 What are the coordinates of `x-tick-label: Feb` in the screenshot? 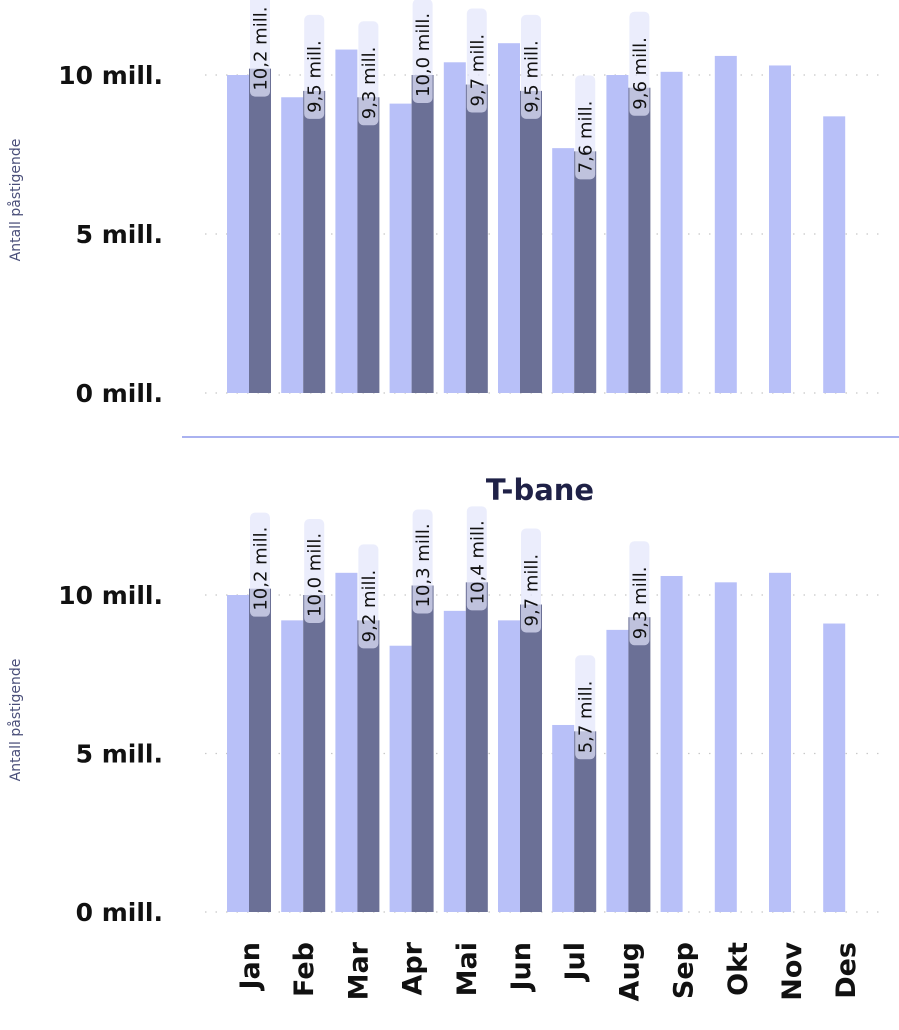 It's located at (304, 969).